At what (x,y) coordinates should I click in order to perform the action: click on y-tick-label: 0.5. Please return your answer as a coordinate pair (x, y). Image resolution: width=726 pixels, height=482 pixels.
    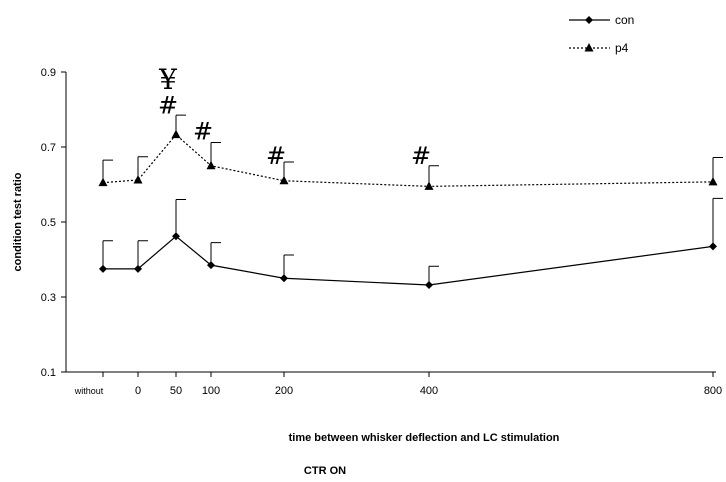
    Looking at the image, I should click on (48, 223).